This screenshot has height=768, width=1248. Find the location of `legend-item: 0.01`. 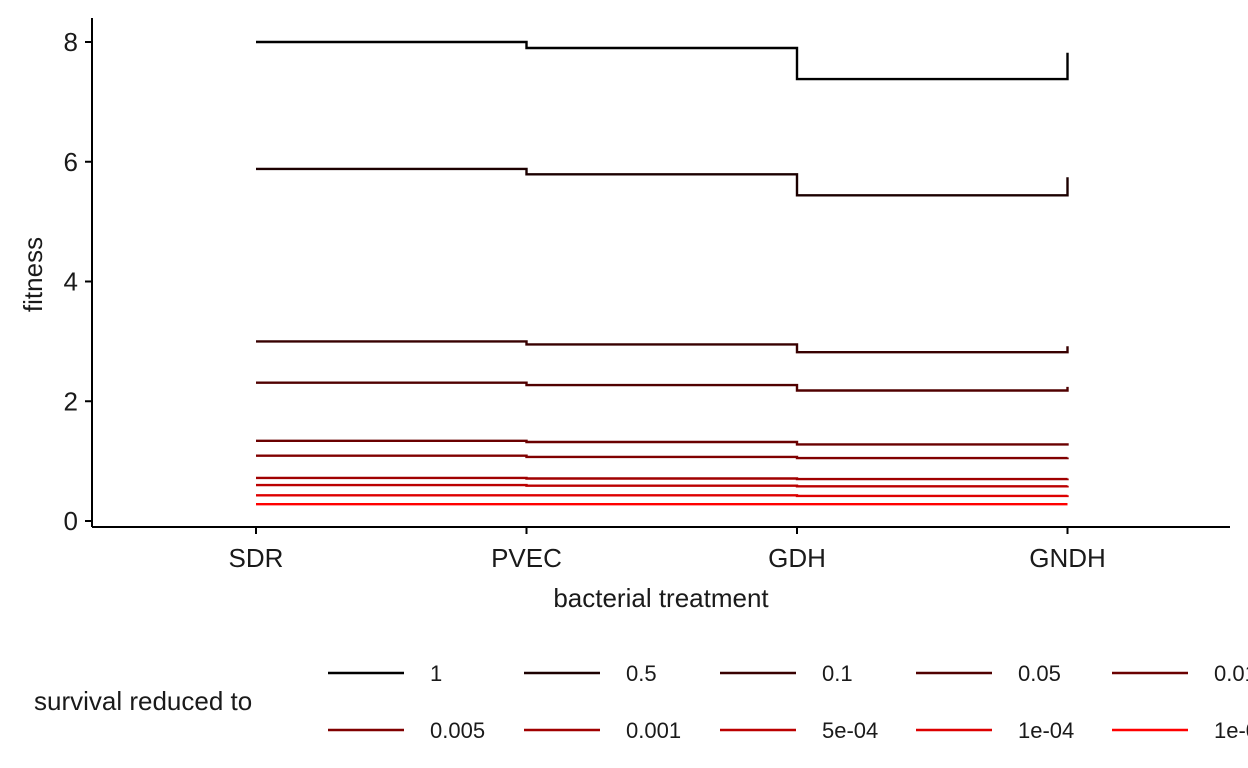

legend-item: 0.01 is located at coordinates (1180, 673).